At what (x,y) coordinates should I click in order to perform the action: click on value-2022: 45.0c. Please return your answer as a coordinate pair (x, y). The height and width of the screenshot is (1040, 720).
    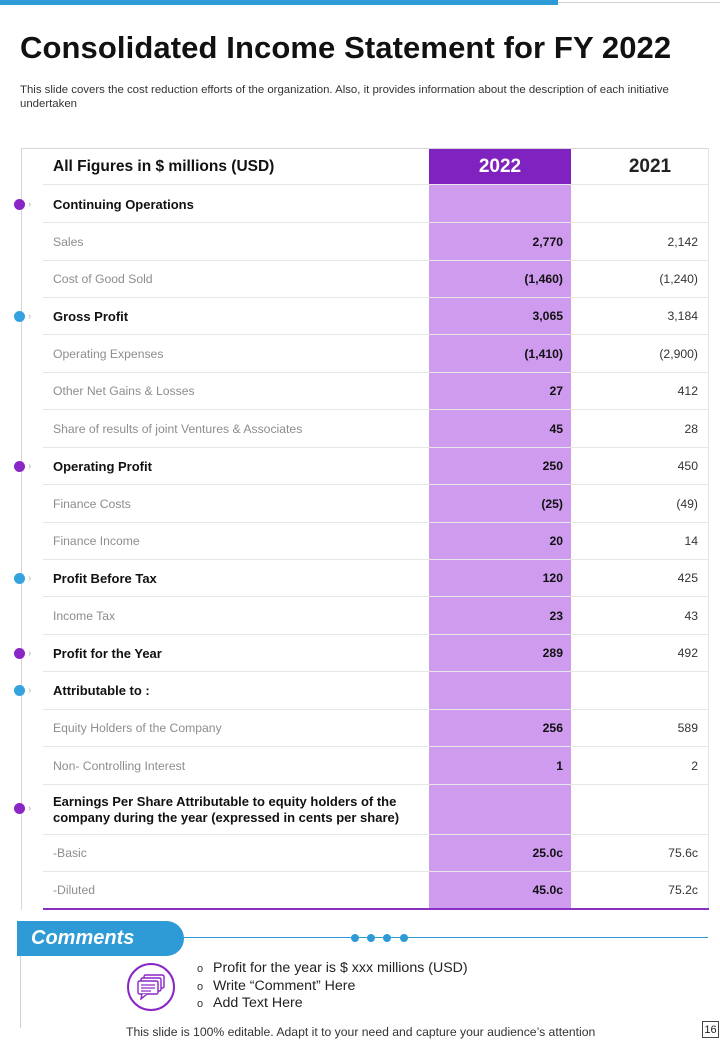
    Looking at the image, I should click on (548, 890).